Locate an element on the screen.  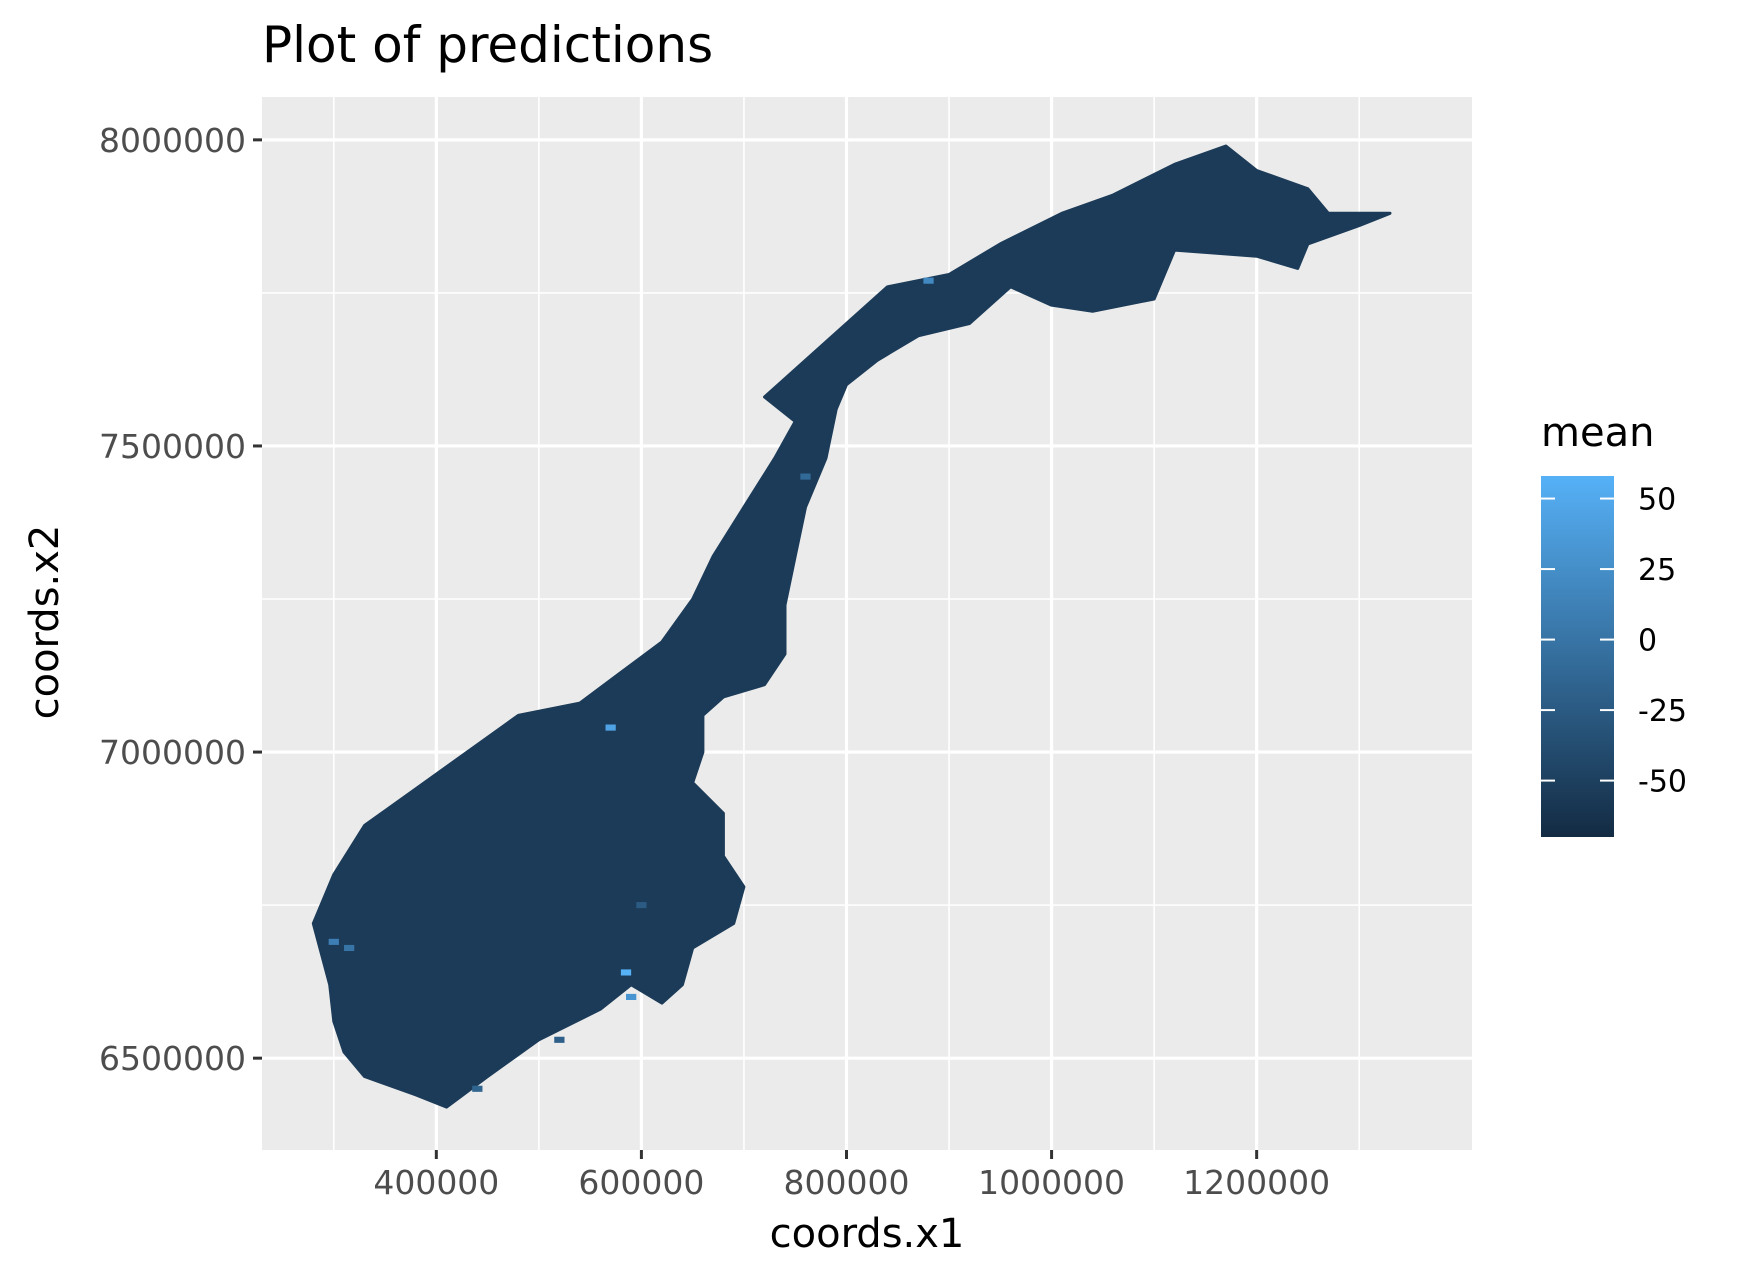
y-tick-label: 7500000 is located at coordinates (172, 446).